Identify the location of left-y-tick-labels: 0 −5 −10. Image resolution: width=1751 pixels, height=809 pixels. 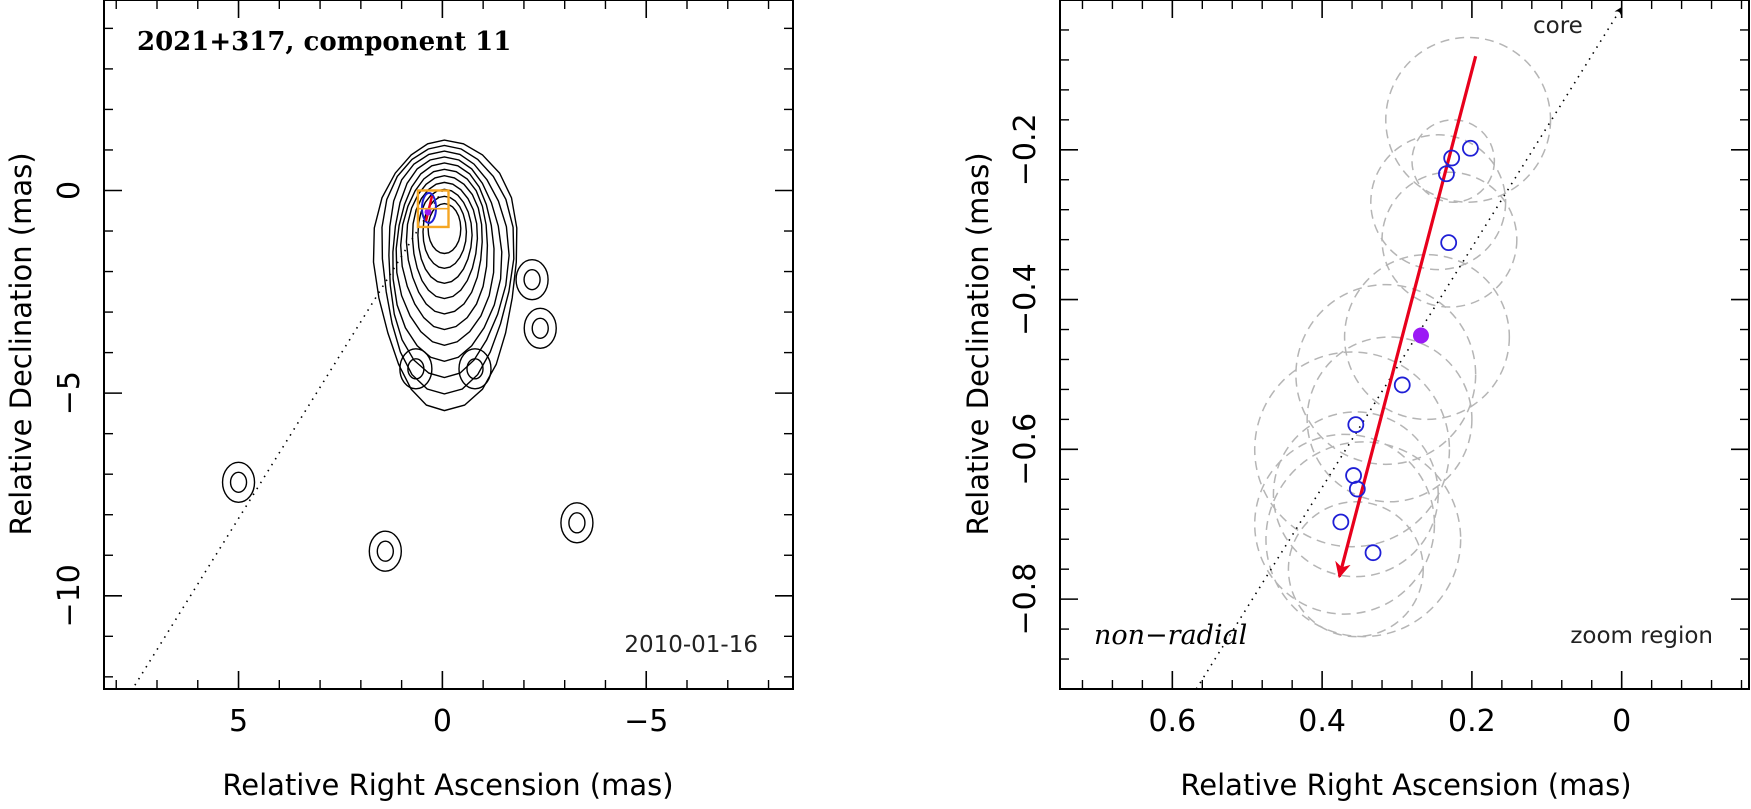
(69, 404).